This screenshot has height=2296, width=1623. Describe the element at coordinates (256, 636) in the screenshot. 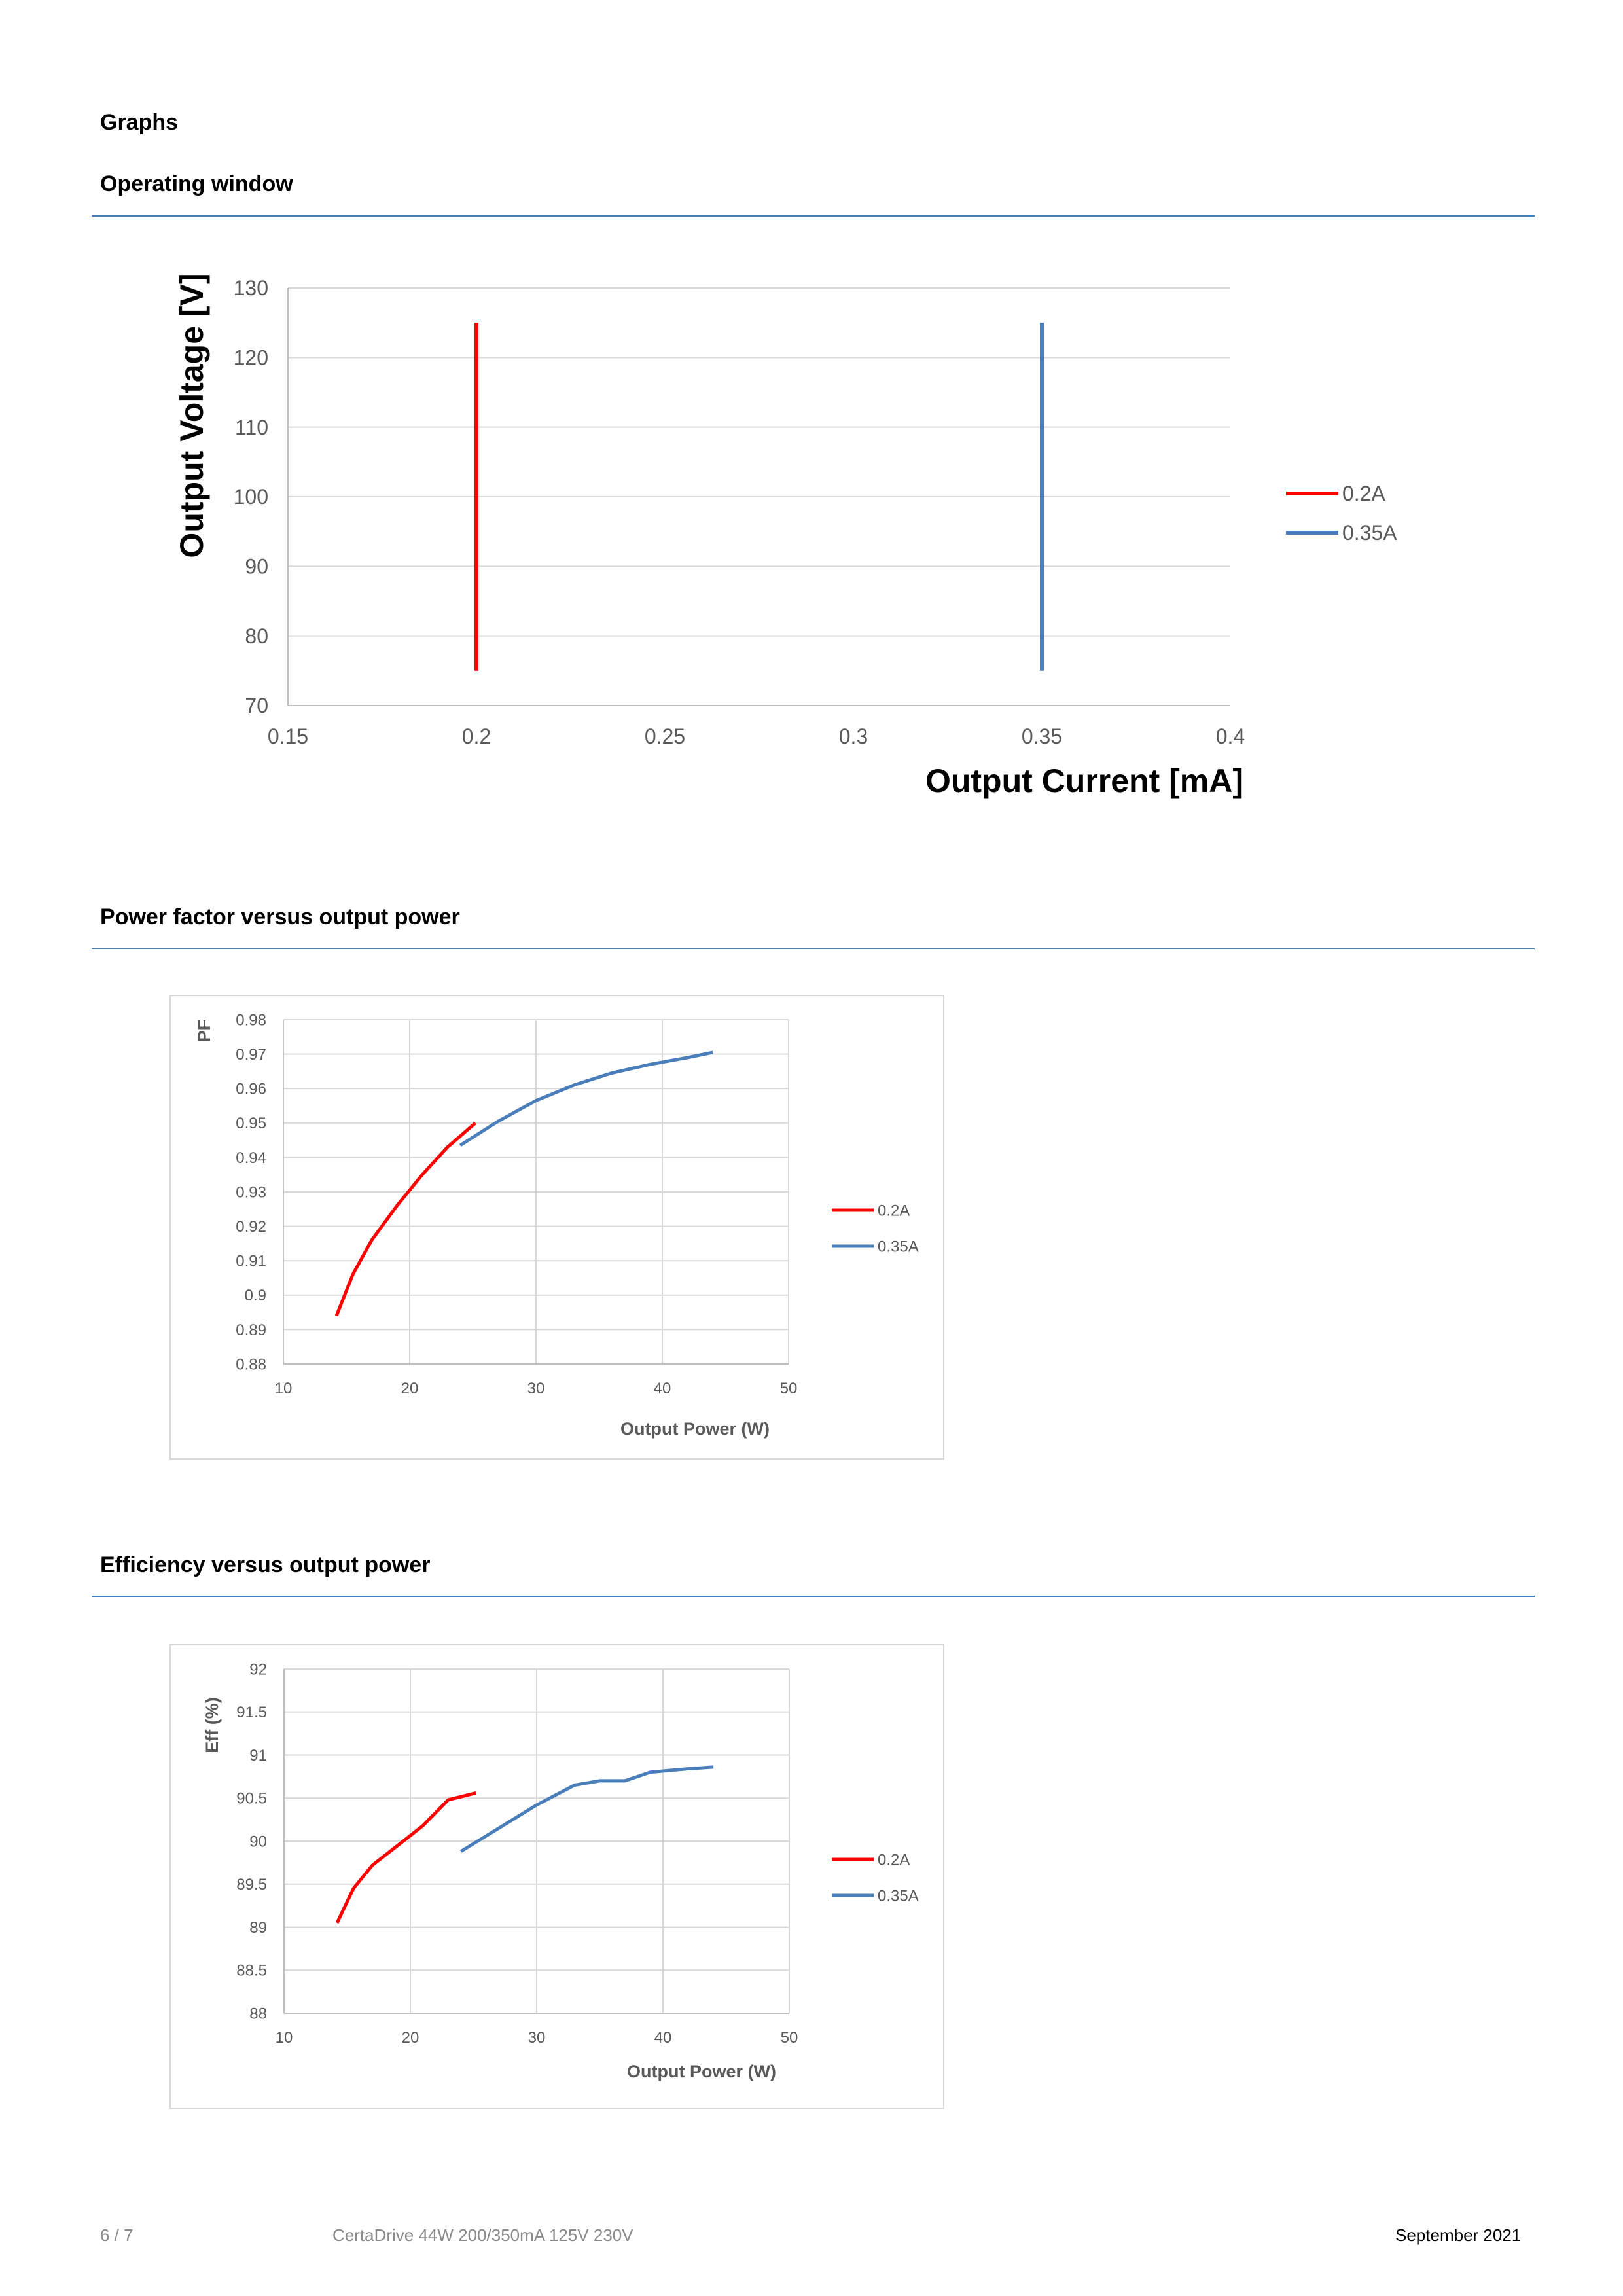

I see `y-tick-label: 80` at that location.